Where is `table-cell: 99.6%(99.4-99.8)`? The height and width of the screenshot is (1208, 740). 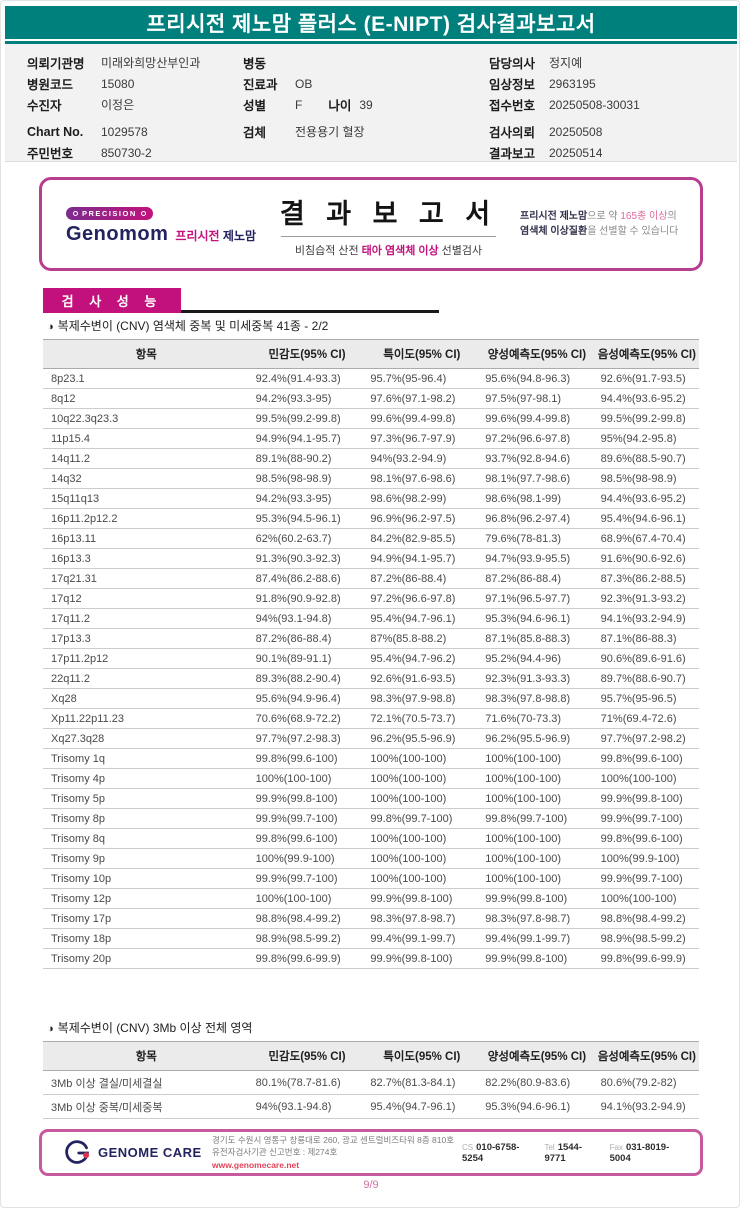 table-cell: 99.6%(99.4-99.8) is located at coordinates (537, 418).